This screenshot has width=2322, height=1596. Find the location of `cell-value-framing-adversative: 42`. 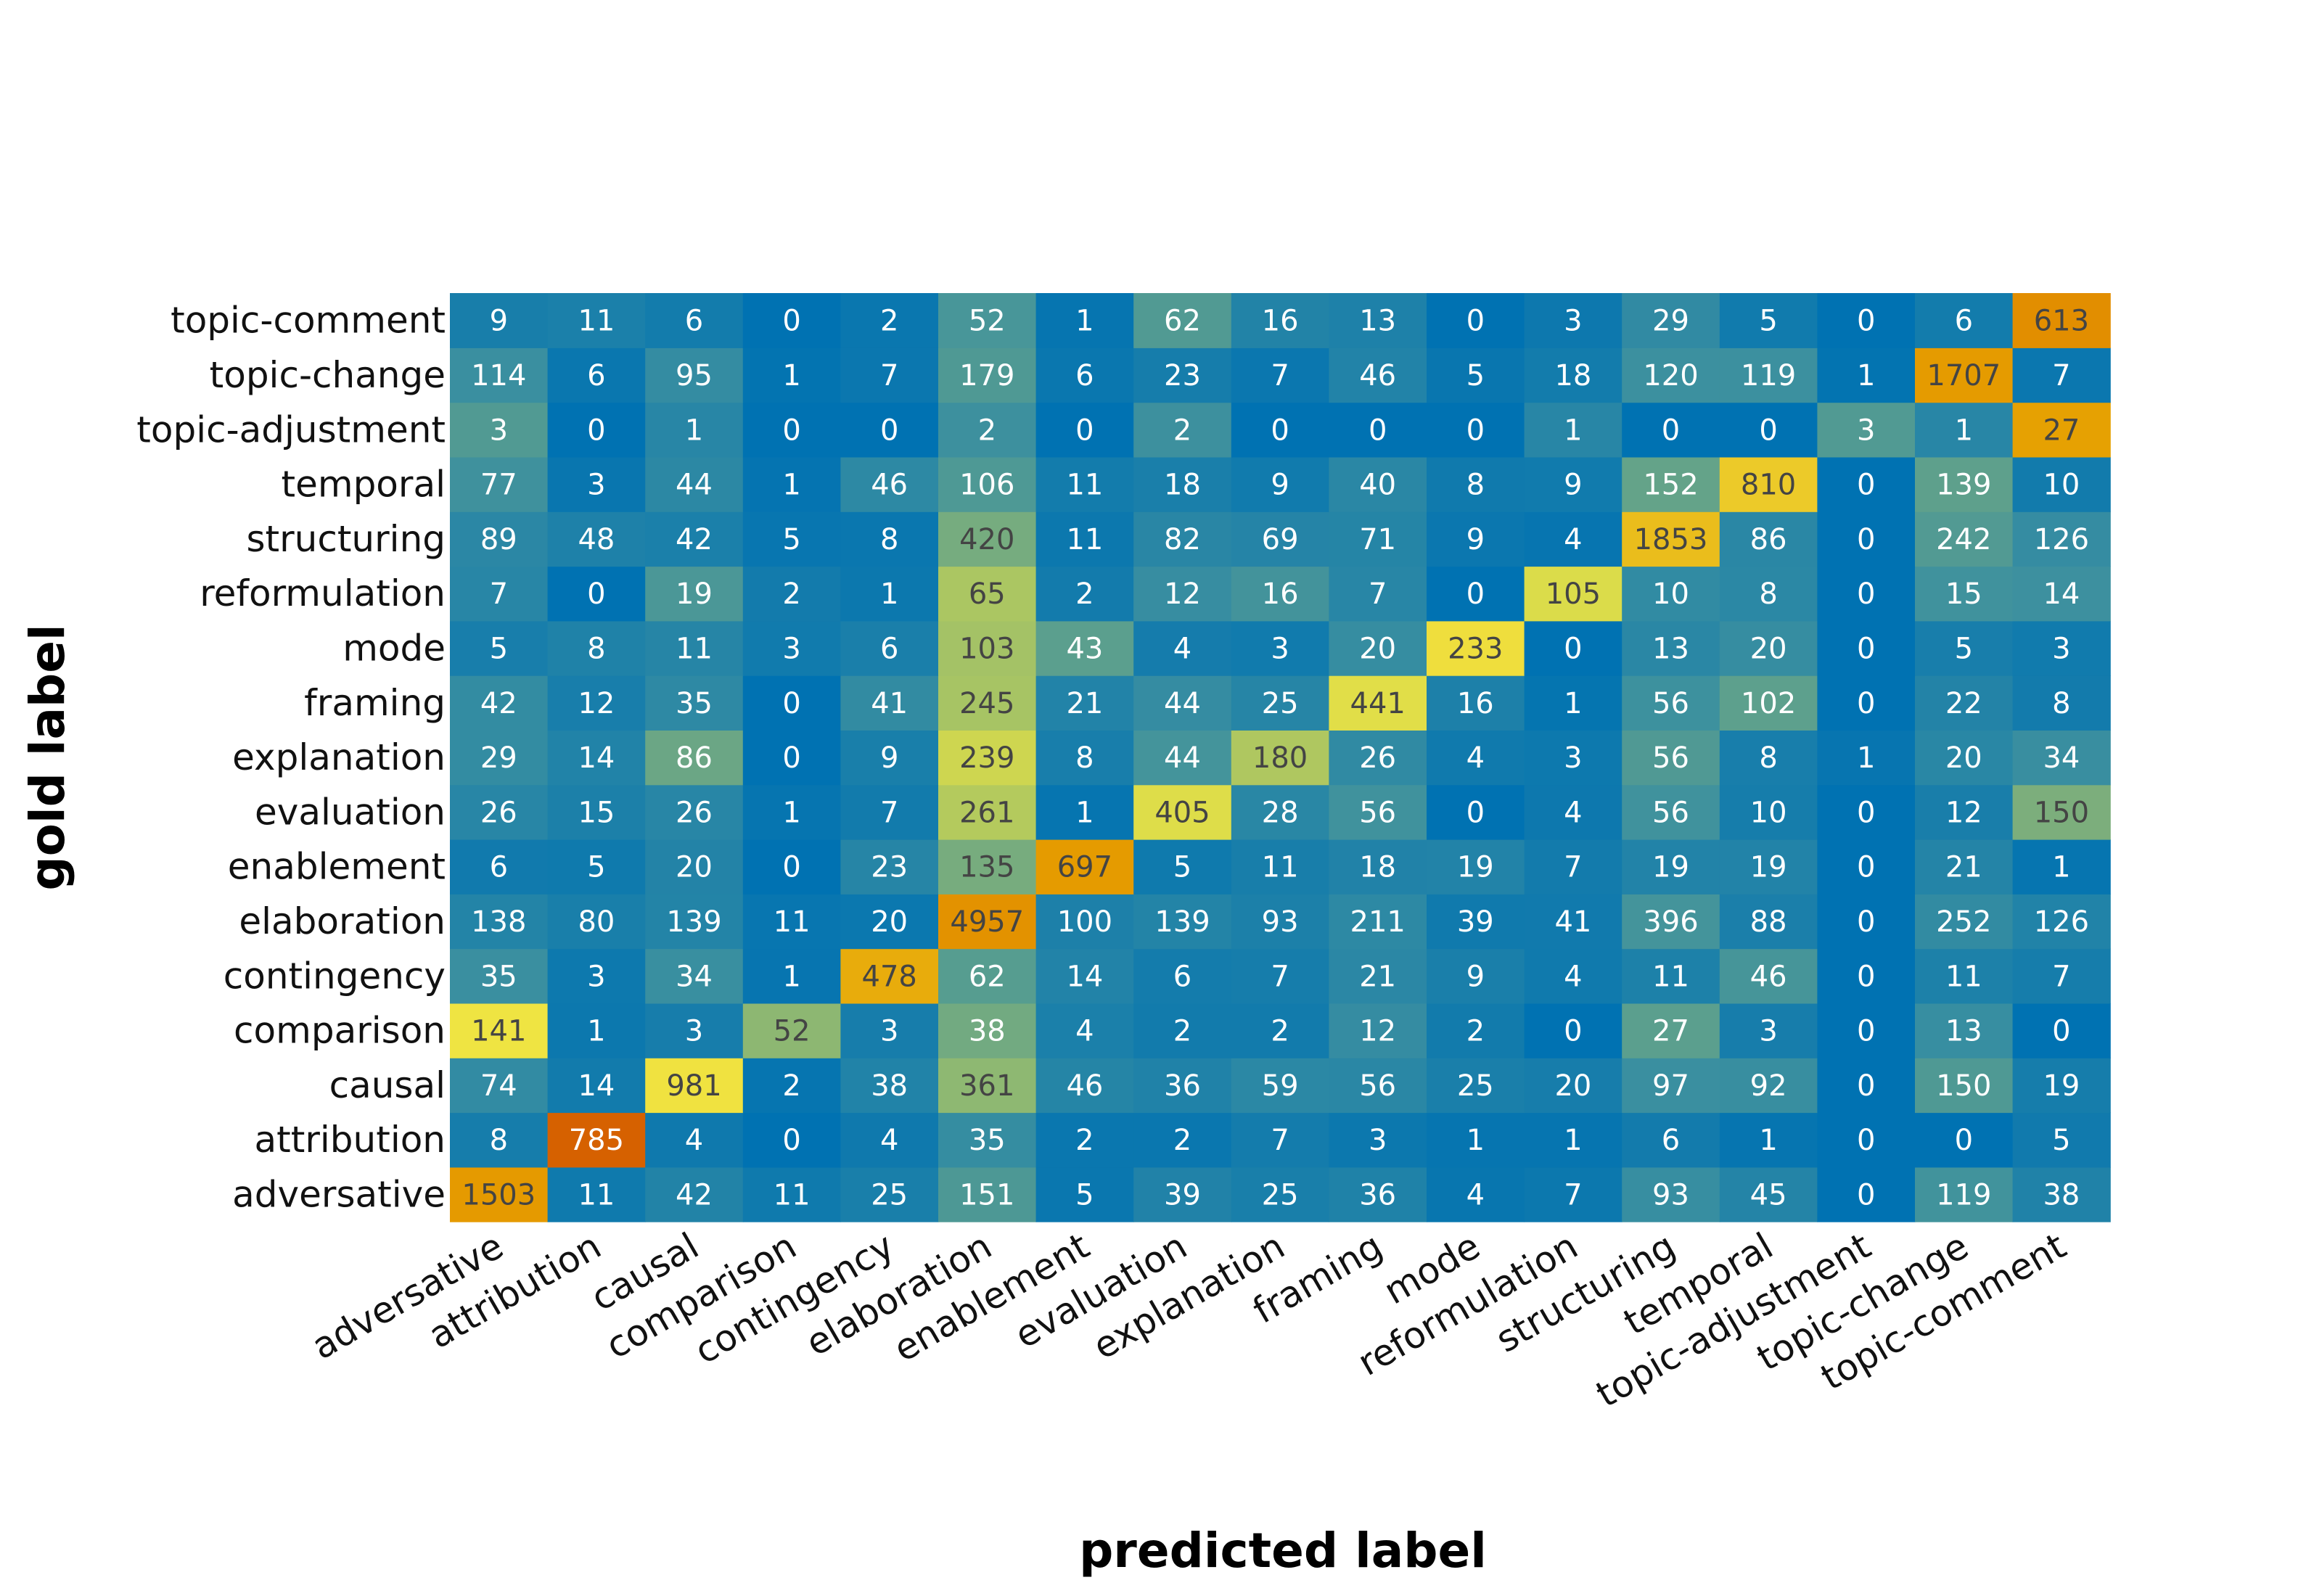

cell-value-framing-adversative: 42 is located at coordinates (499, 704).